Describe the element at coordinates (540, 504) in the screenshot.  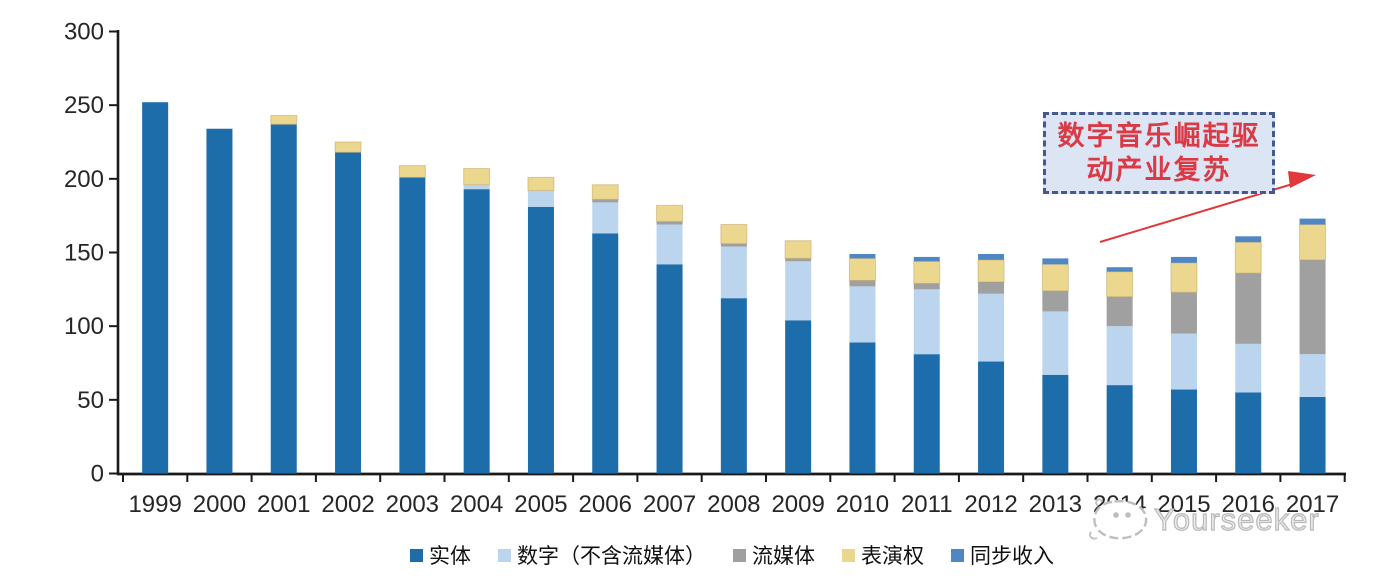
I see `x-axis-category-label: 2005` at that location.